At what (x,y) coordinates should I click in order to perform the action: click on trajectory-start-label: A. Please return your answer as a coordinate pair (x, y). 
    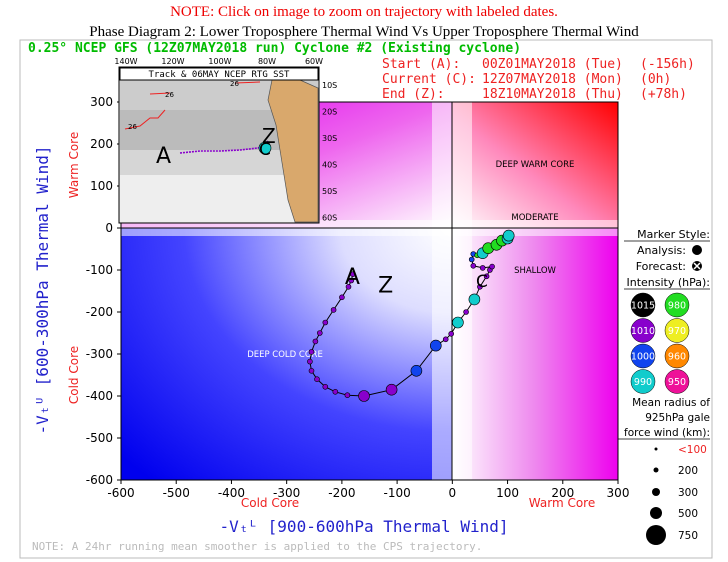
    Looking at the image, I should click on (352, 277).